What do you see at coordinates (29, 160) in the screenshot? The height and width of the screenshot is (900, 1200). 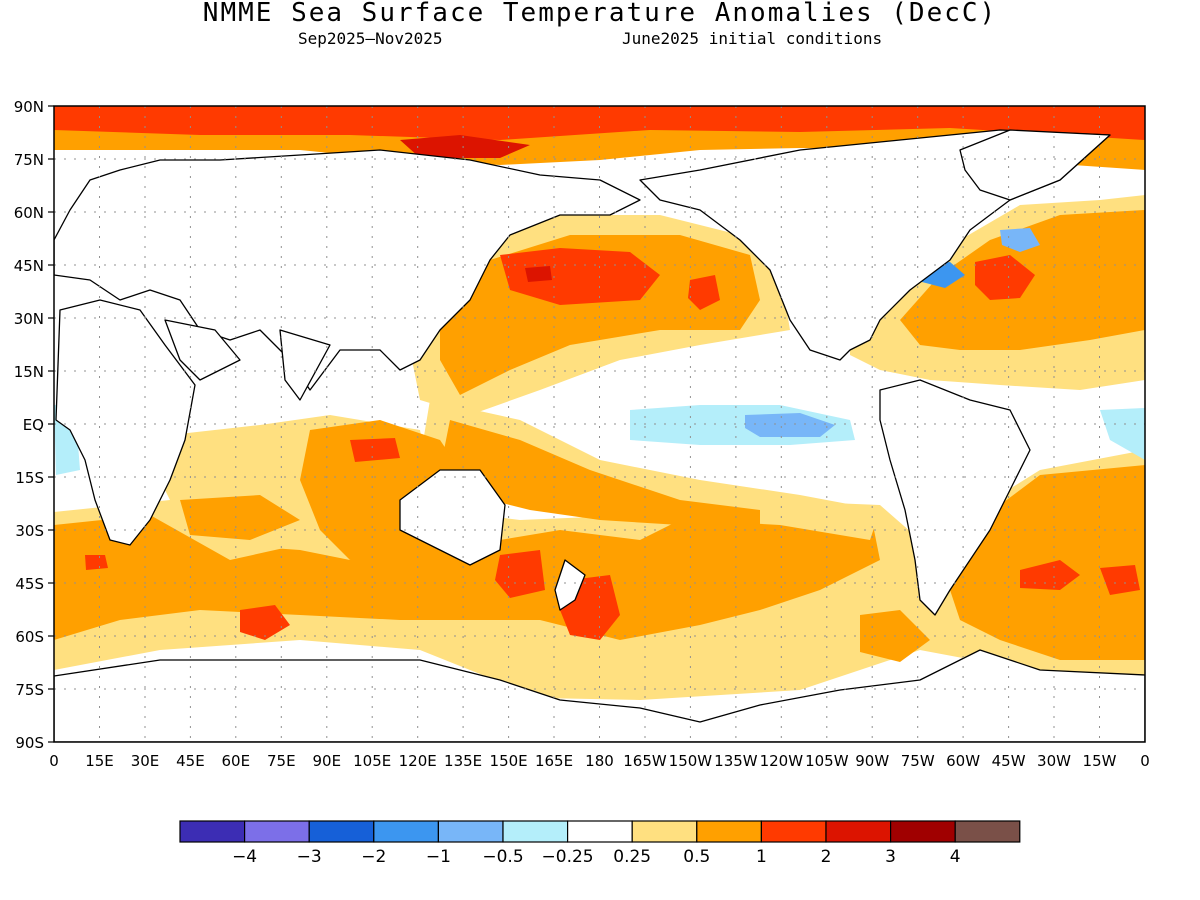 I see `lat-label: 75N` at bounding box center [29, 160].